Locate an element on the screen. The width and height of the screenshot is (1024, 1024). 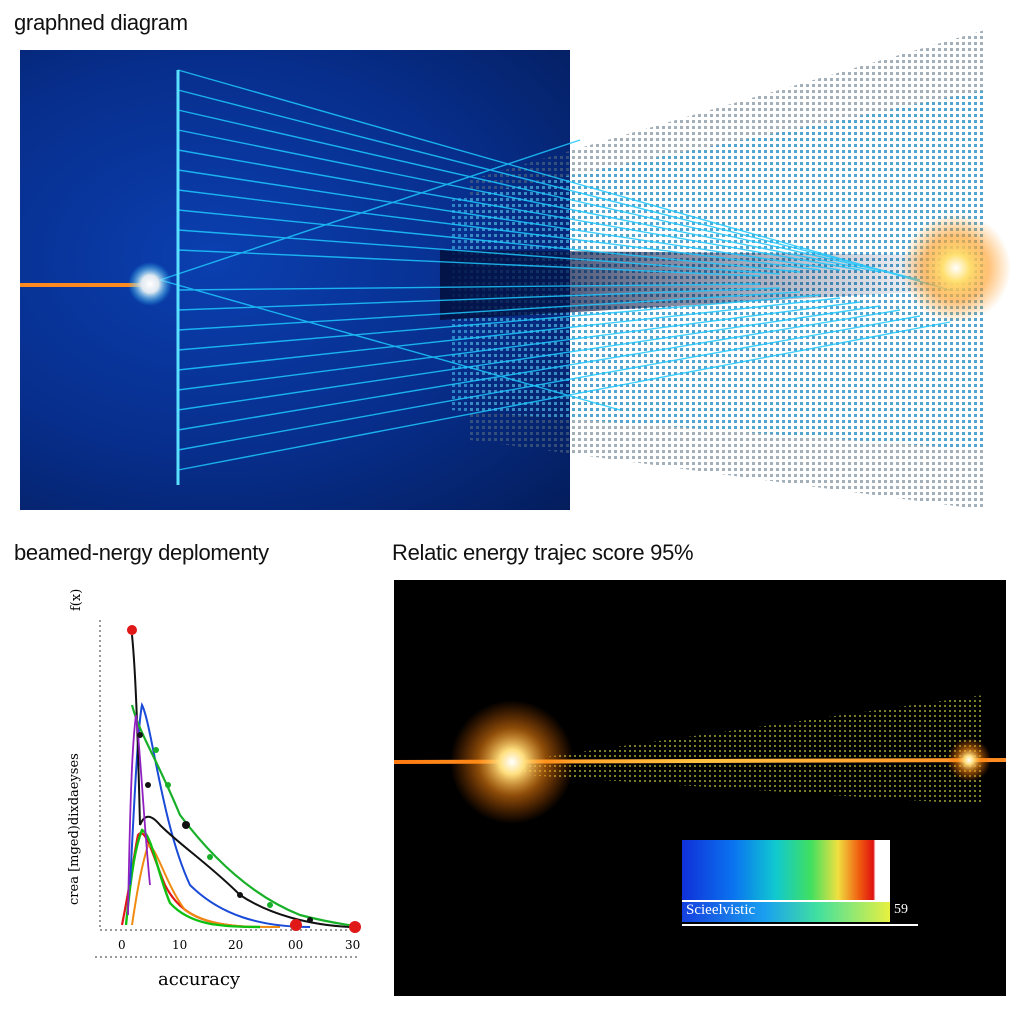
trajectory-beam is located at coordinates (700, 759).